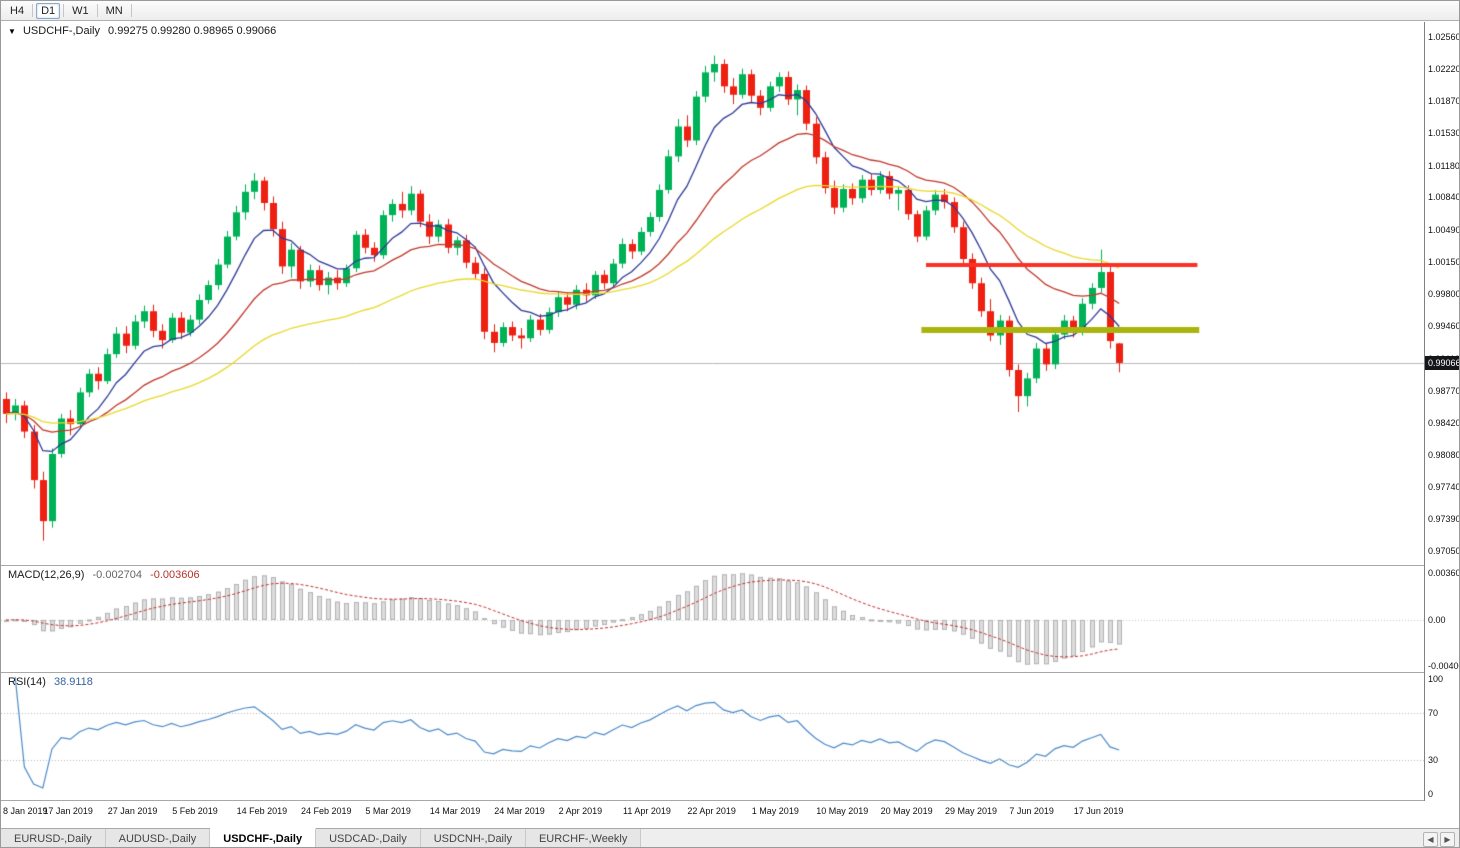 The width and height of the screenshot is (1460, 848). Describe the element at coordinates (1444, 486) in the screenshot. I see `price-axis-label: 0.97740` at that location.